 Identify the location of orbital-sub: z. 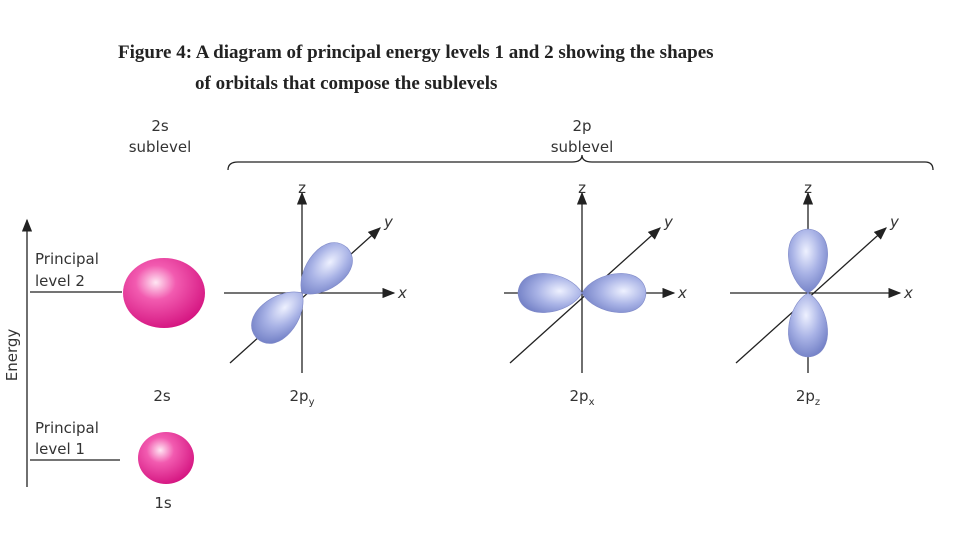
(817, 402).